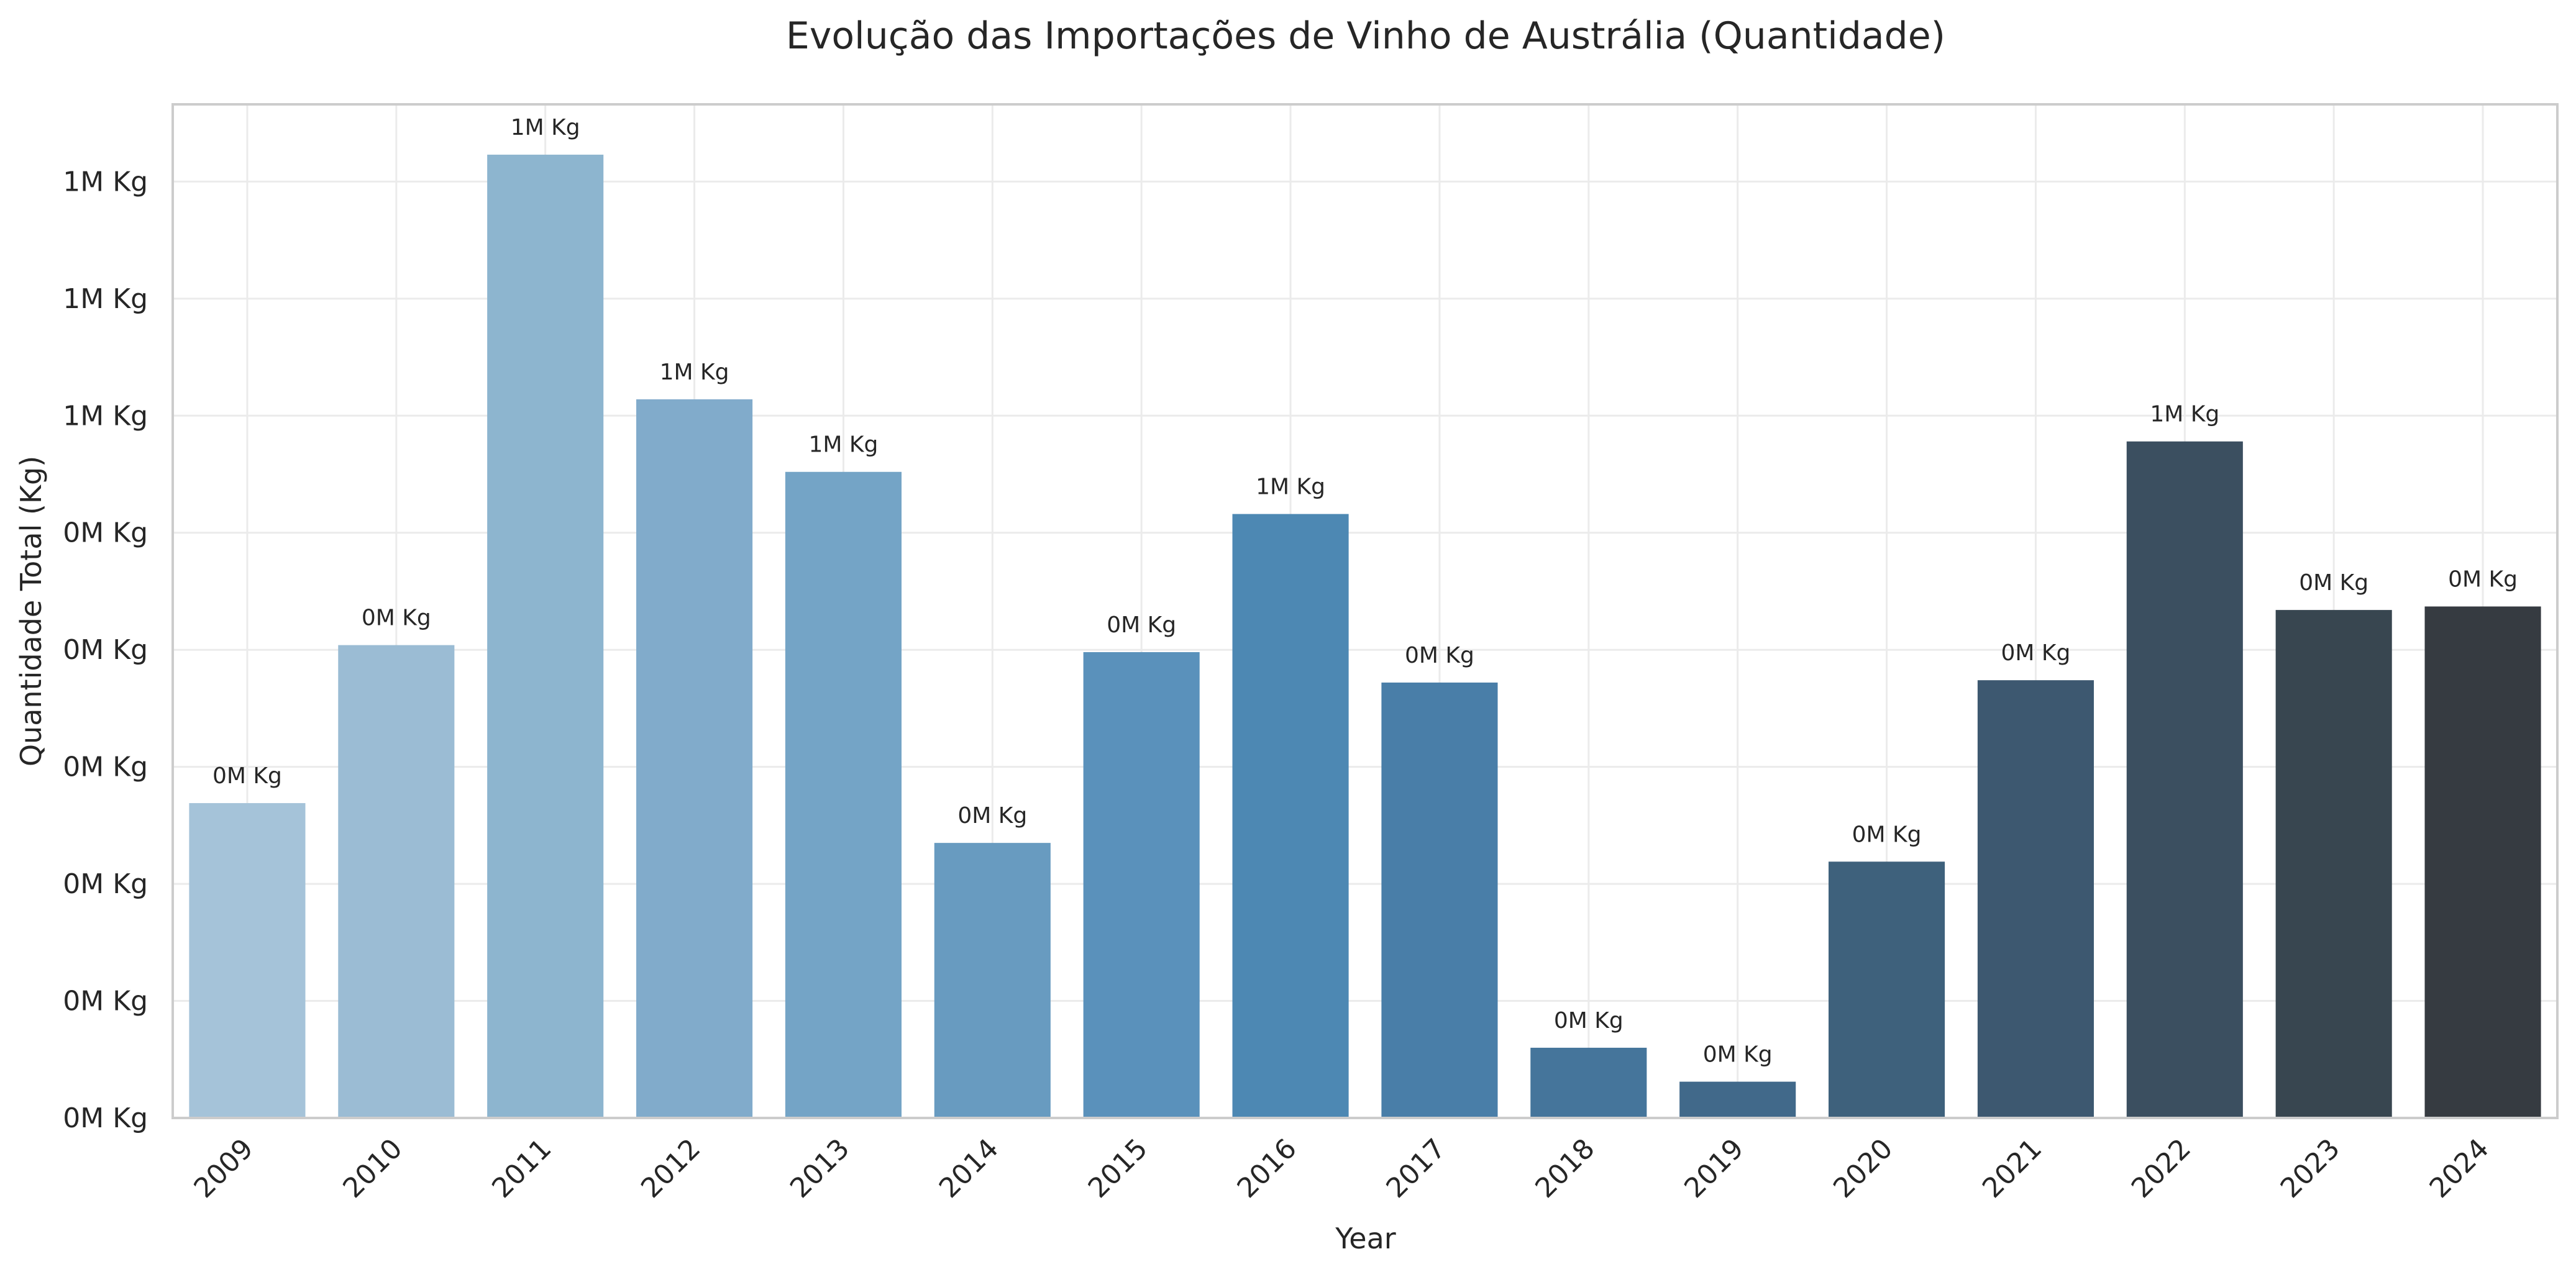 This screenshot has width=2576, height=1272. I want to click on data-label-2011: 1M Kg, so click(545, 127).